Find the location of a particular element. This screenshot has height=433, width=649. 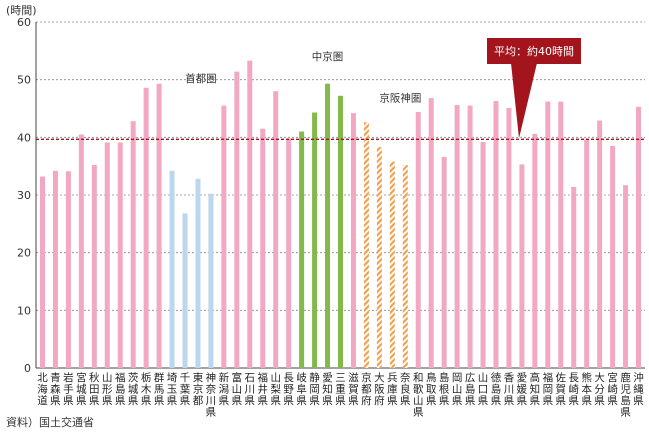

y-tick-label: 10 is located at coordinates (24, 310).